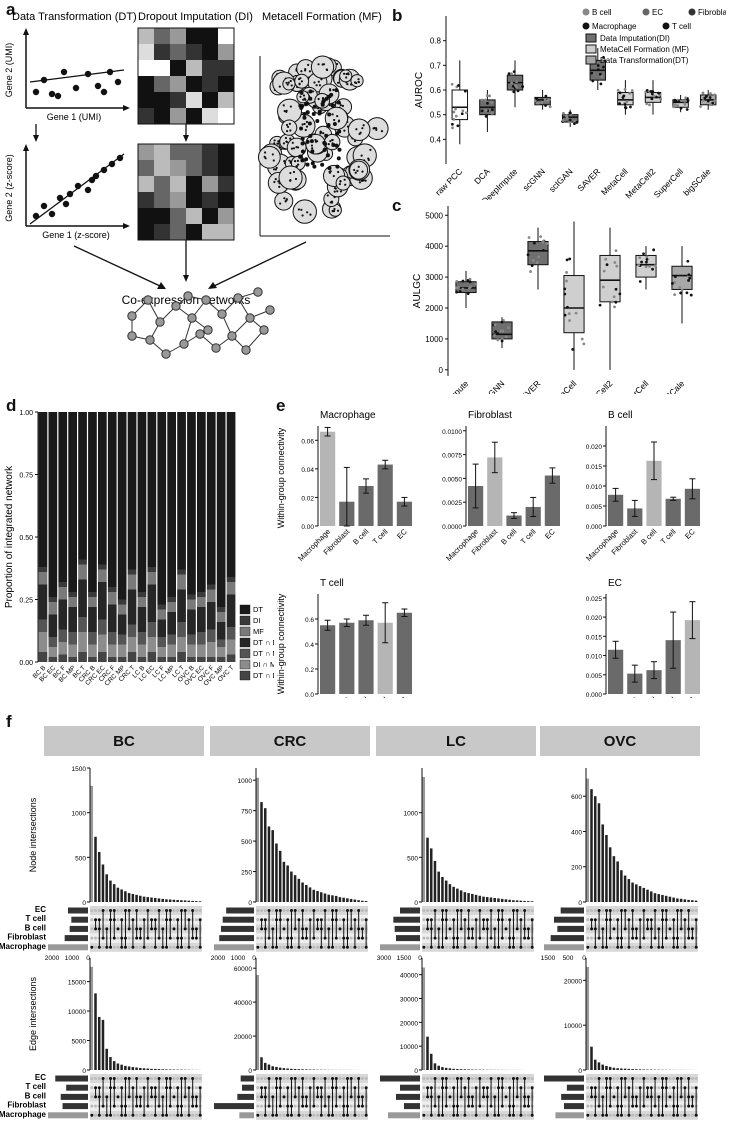  Describe the element at coordinates (412, 858) in the screenshot. I see `y-tick-label: 500` at that location.